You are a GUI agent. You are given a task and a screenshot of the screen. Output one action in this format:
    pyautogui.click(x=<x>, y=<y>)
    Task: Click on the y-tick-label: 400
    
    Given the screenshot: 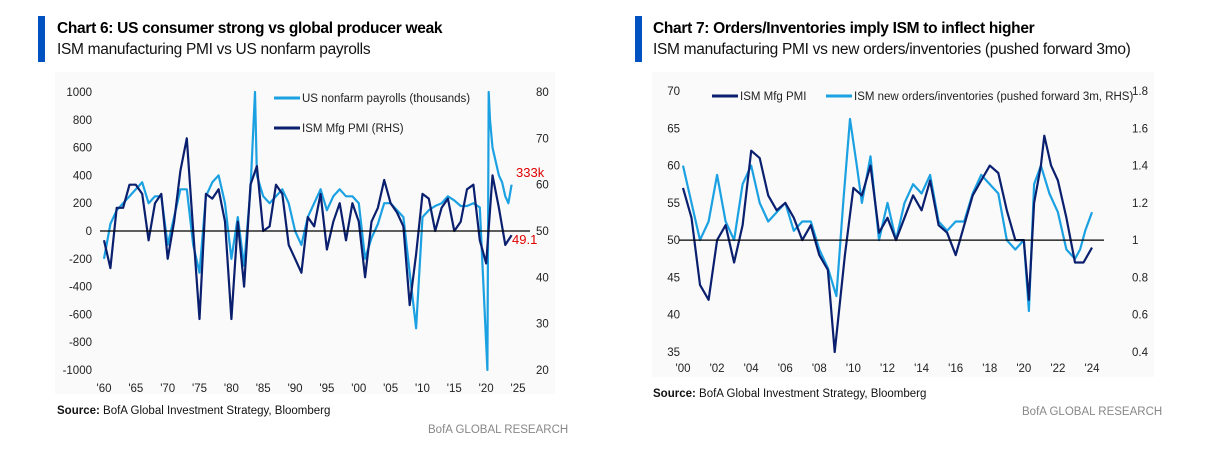 What is the action you would take?
    pyautogui.click(x=82, y=176)
    